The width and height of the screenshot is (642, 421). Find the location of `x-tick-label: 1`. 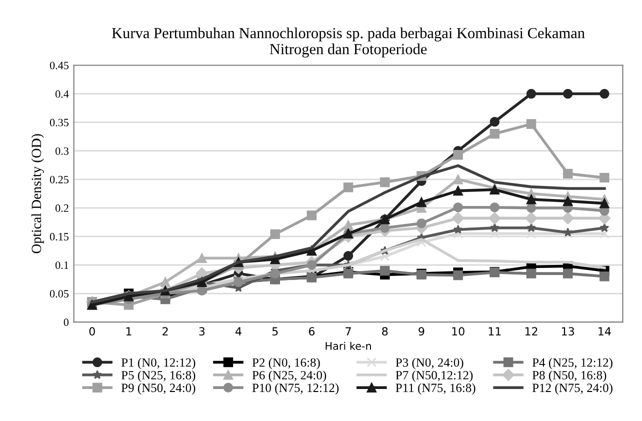

x-tick-label: 1 is located at coordinates (129, 331).